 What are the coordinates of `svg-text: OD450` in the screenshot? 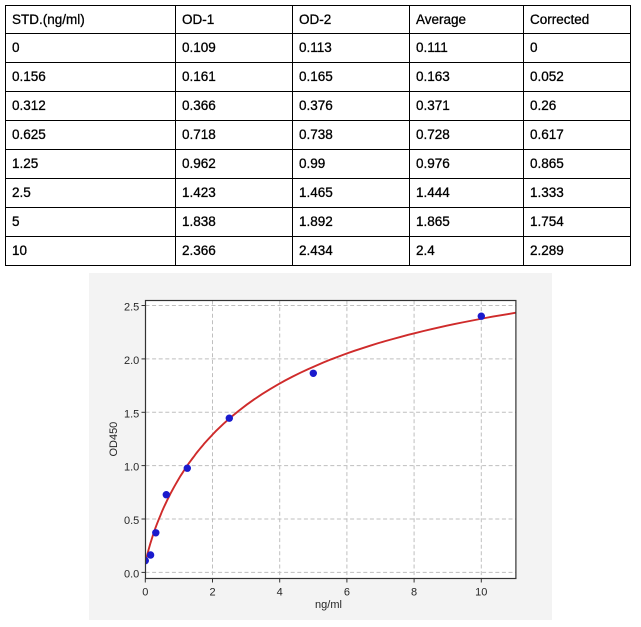 It's located at (113, 439).